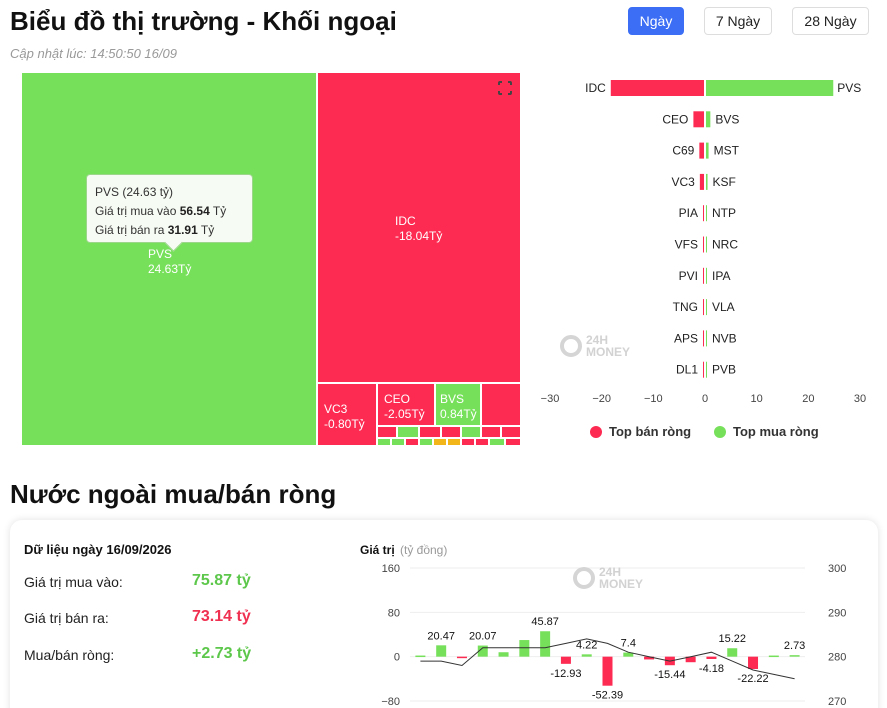 This screenshot has height=708, width=887. I want to click on bar-value-label: 4.22, so click(586, 645).